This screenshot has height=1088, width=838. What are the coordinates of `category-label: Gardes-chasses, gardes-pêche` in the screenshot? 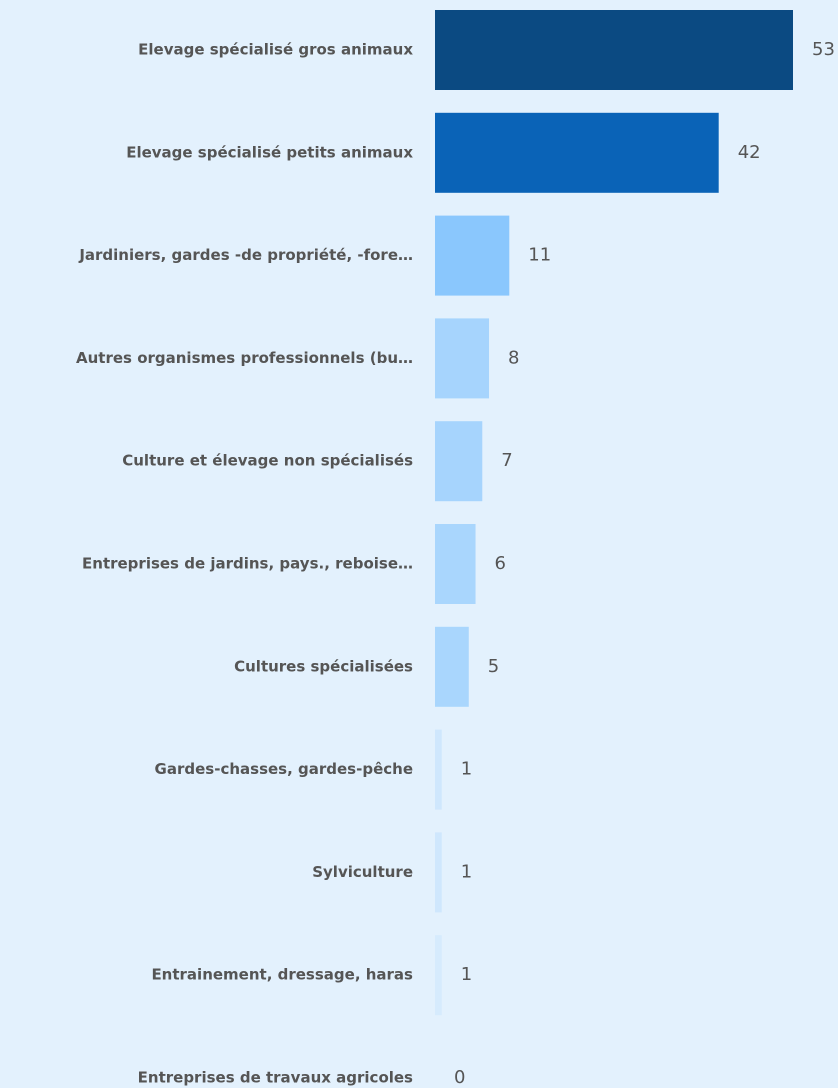 It's located at (284, 769).